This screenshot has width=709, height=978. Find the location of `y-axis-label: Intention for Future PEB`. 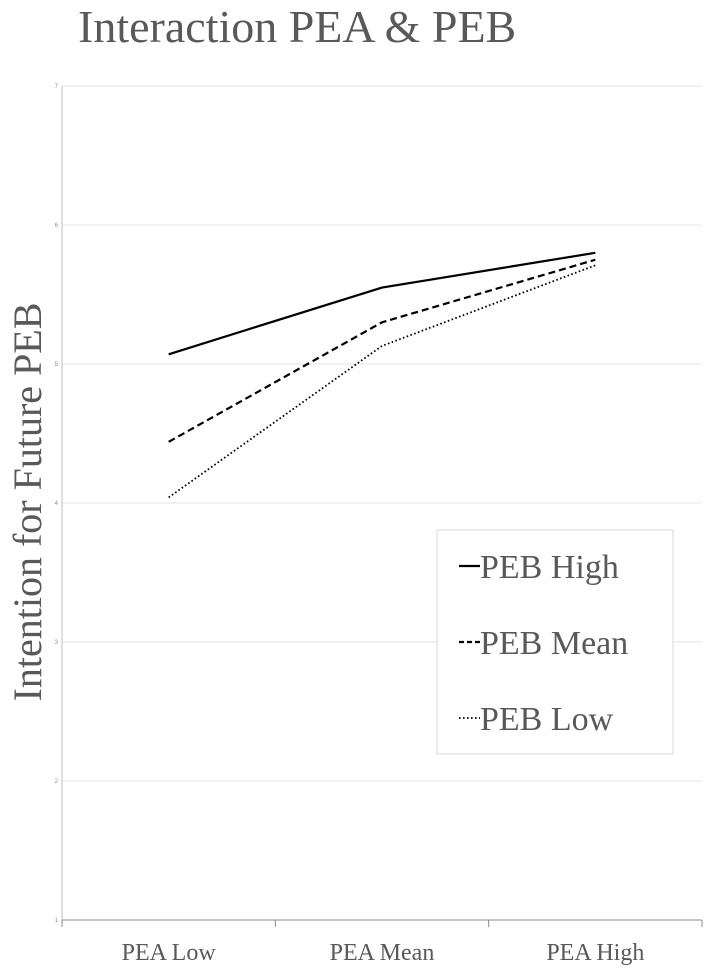

y-axis-label: Intention for Future PEB is located at coordinates (27, 502).